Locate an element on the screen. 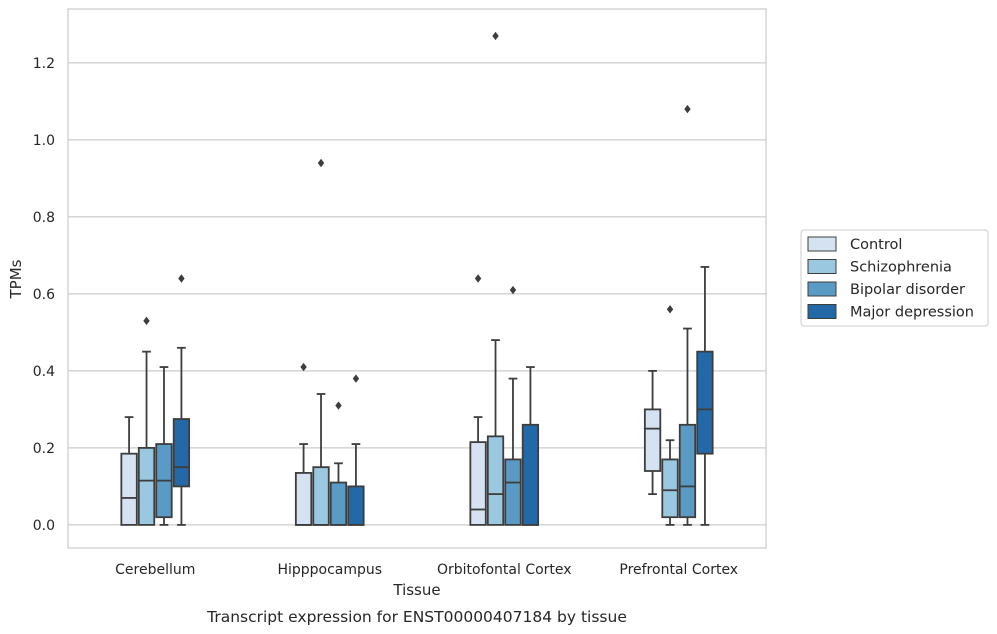  legend-label: Schizophrenia is located at coordinates (901, 268).